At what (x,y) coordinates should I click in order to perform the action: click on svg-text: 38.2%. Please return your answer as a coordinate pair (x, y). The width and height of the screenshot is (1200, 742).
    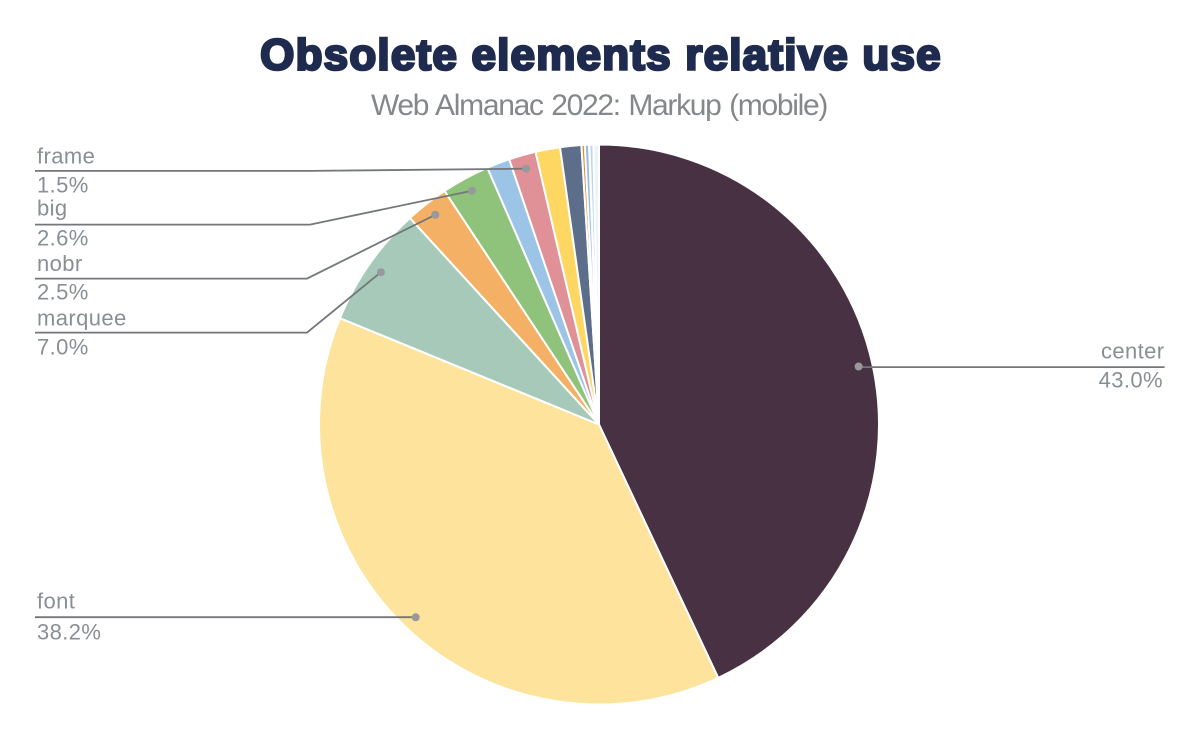
    Looking at the image, I should click on (69, 632).